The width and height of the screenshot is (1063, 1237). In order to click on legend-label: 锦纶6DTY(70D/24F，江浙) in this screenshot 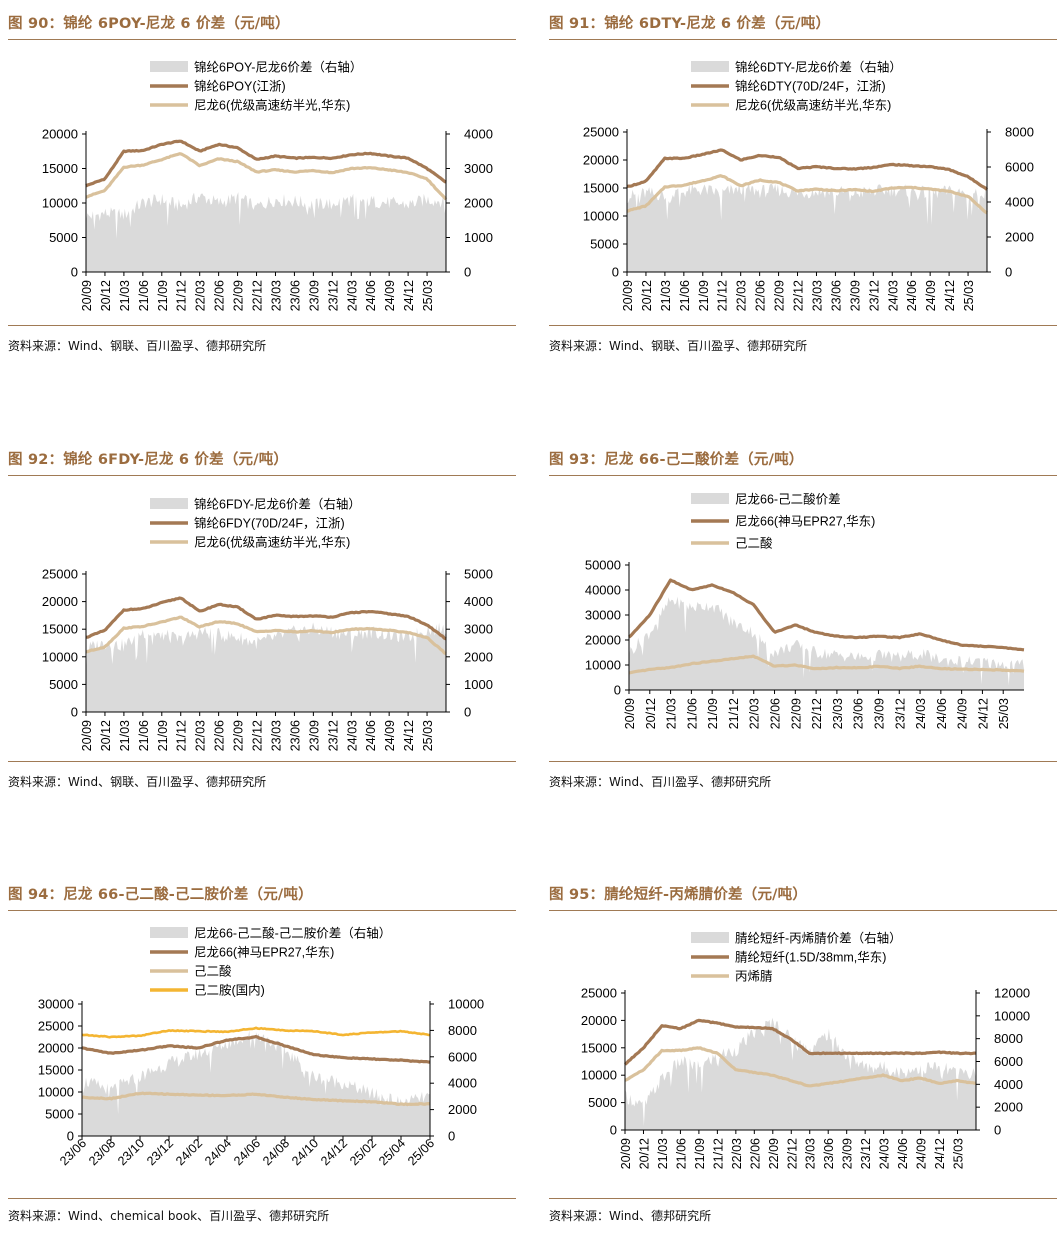, I will do `click(810, 86)`.